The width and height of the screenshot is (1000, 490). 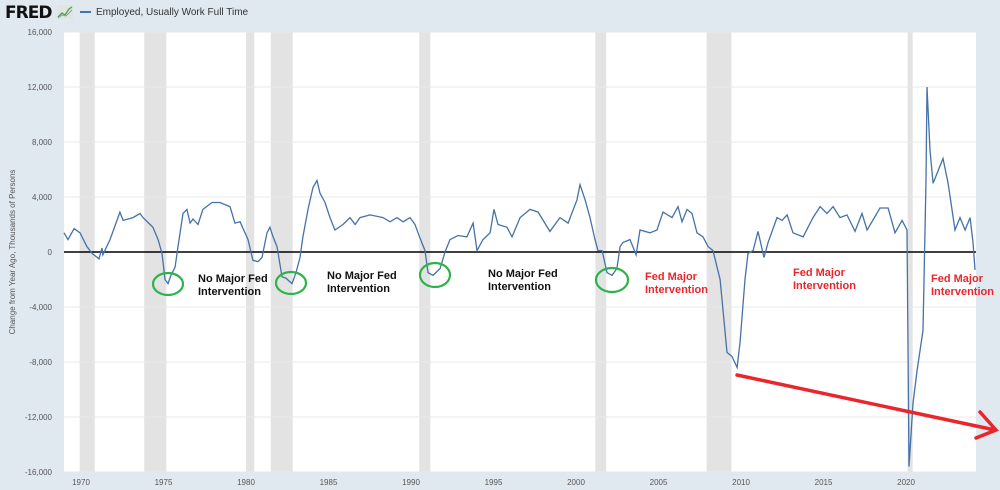 What do you see at coordinates (612, 280) in the screenshot?
I see `trough-circle-2002` at bounding box center [612, 280].